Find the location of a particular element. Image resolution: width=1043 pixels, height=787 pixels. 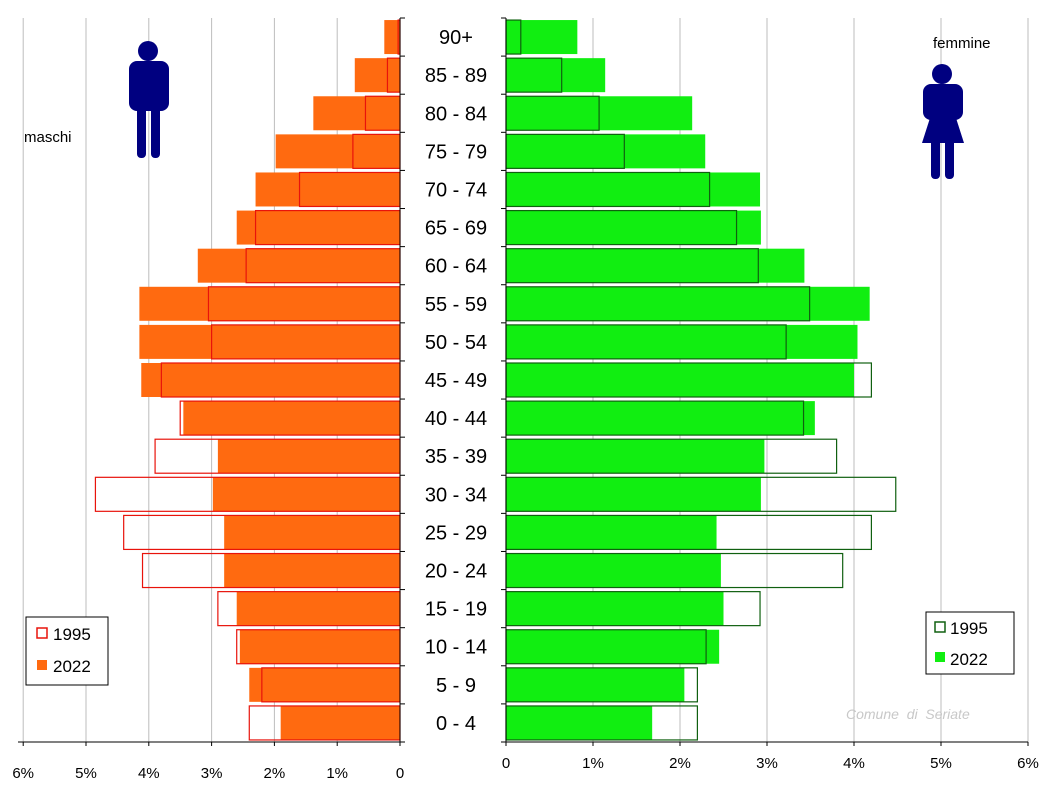

female-x-tick-label: 6% is located at coordinates (1028, 763).